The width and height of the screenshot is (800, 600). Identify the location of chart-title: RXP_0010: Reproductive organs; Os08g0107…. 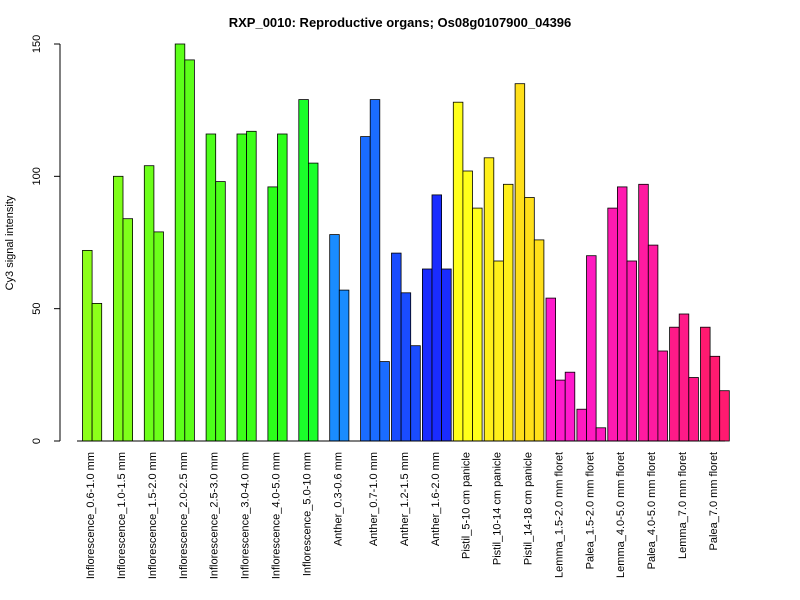
(400, 22).